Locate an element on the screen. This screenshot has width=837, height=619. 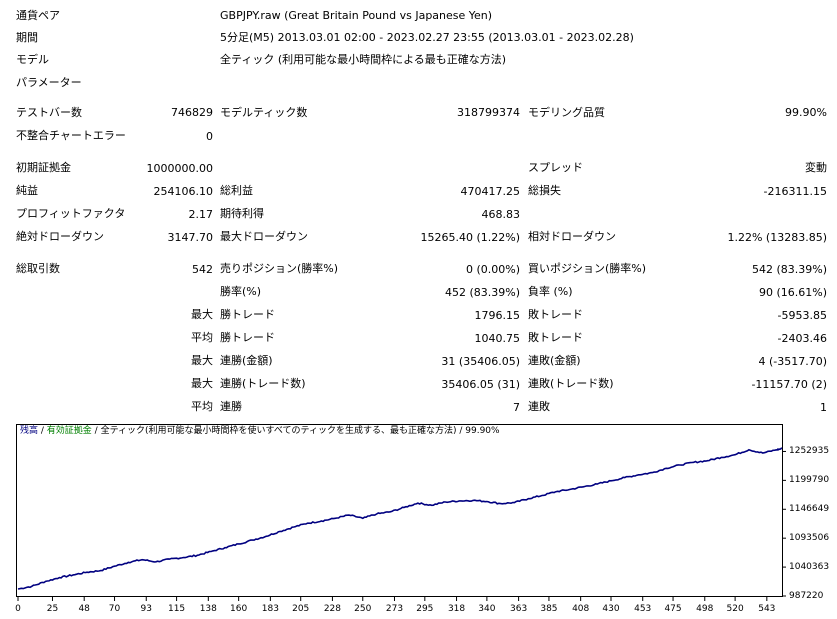
rel-drawdown-label: 相対ドローダウン is located at coordinates (572, 236).